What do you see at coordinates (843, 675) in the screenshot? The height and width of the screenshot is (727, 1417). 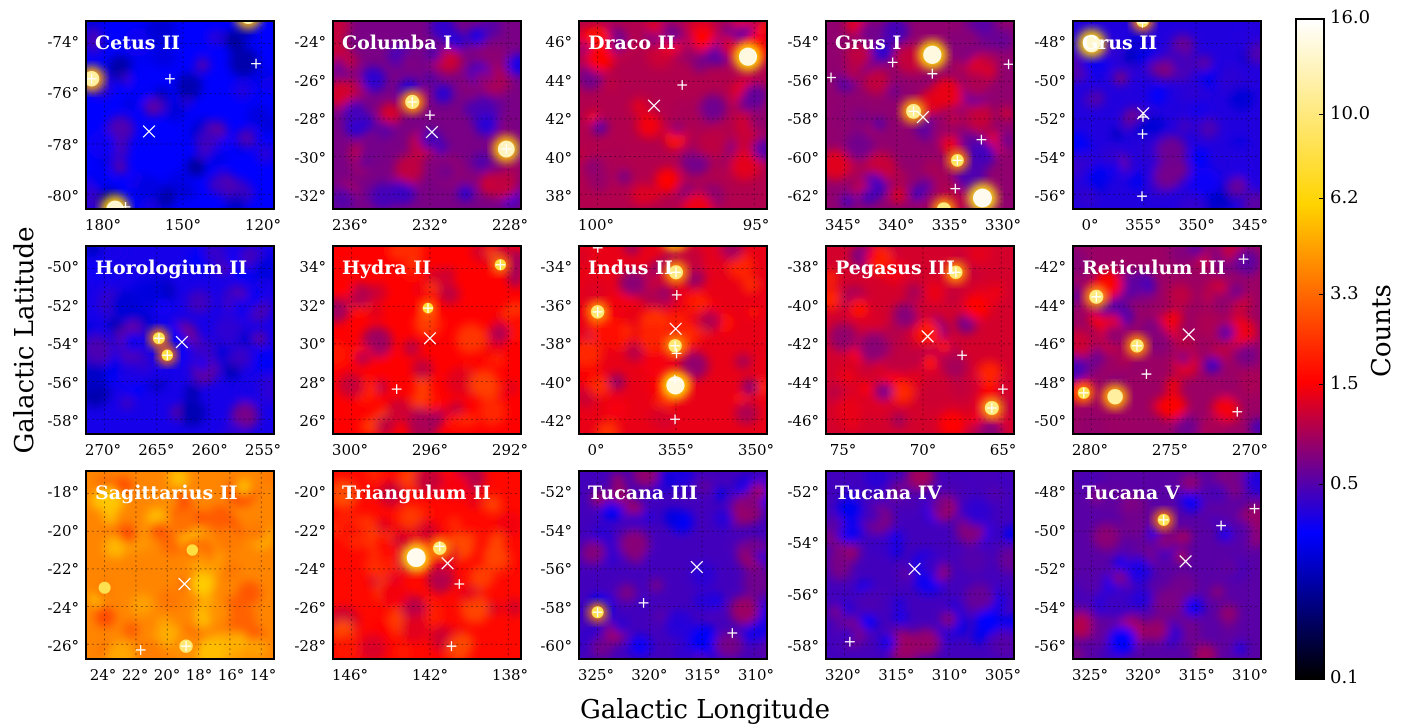 I see `x-tick-label: 320°` at bounding box center [843, 675].